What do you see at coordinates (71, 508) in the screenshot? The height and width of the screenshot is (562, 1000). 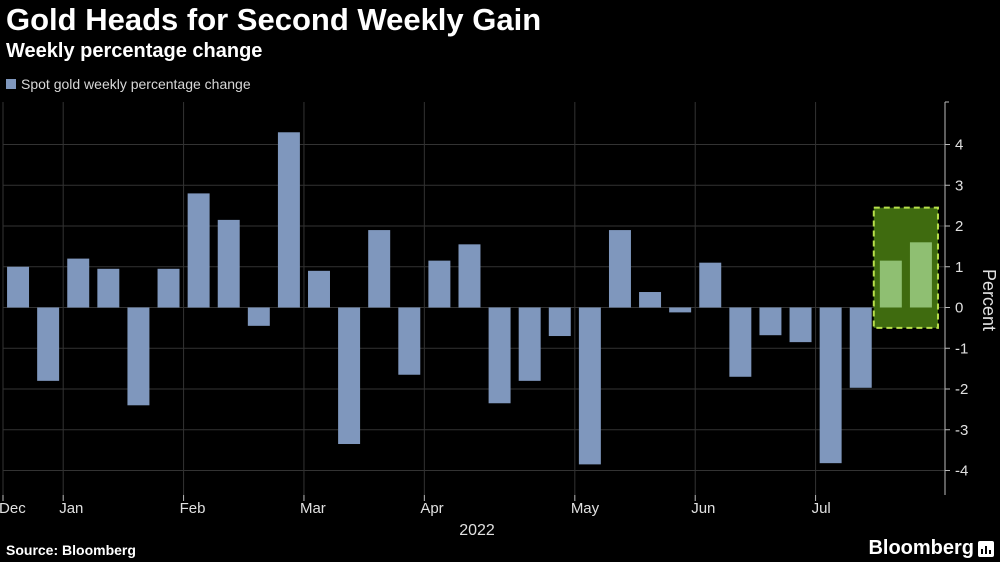 I see `x-tick-label: Jan` at bounding box center [71, 508].